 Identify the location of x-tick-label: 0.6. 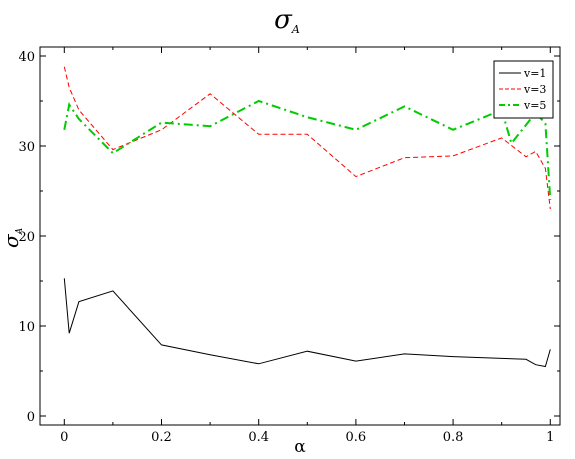
(356, 437).